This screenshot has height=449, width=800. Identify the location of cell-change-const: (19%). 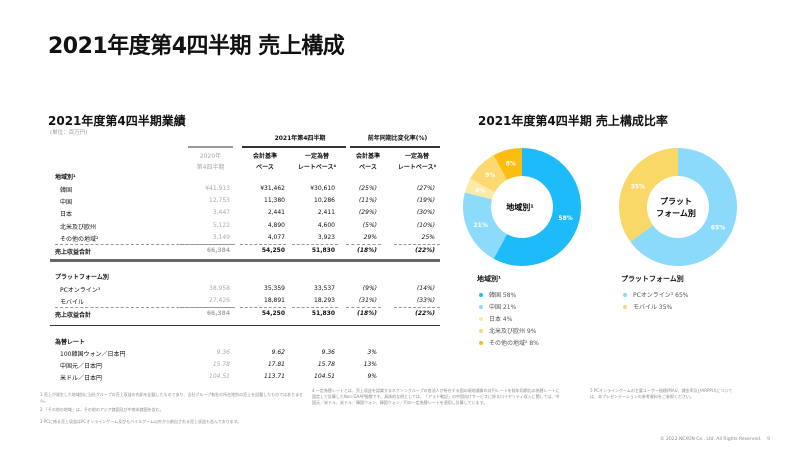
(425, 201).